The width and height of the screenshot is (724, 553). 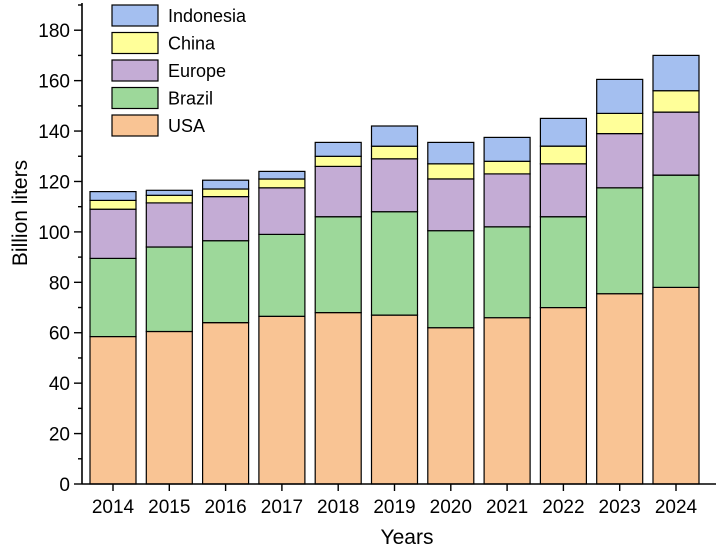 What do you see at coordinates (394, 136) in the screenshot?
I see `bar-indonesia-2019` at bounding box center [394, 136].